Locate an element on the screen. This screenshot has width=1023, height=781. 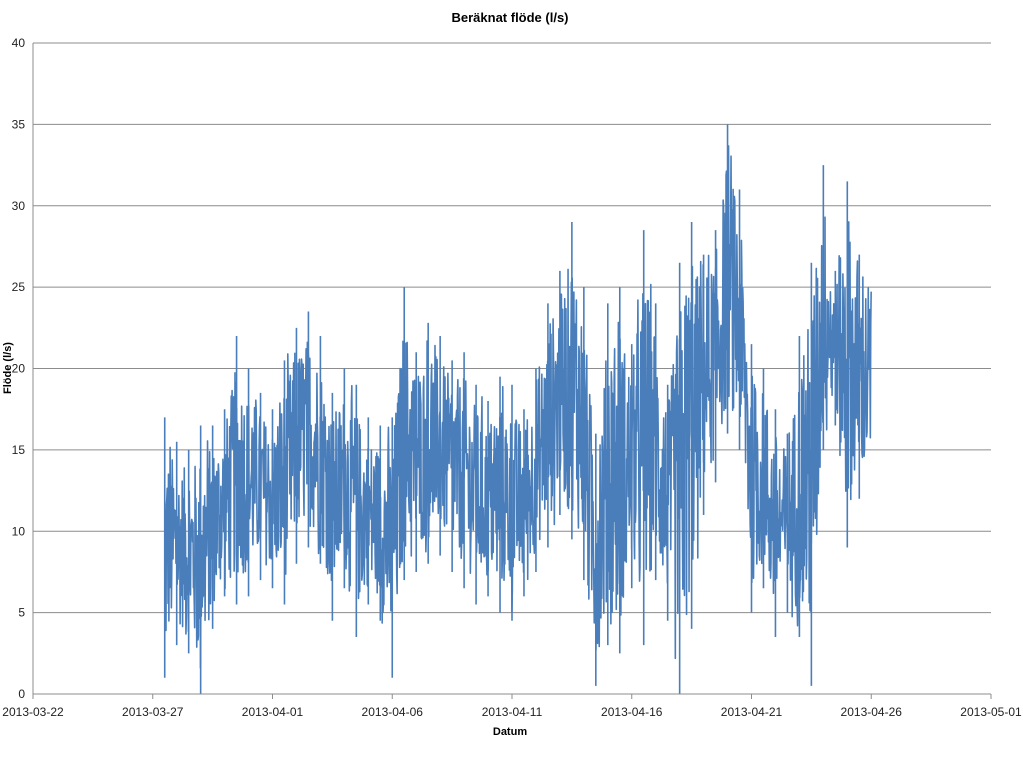
y-tick-label: 5 is located at coordinates (21, 613).